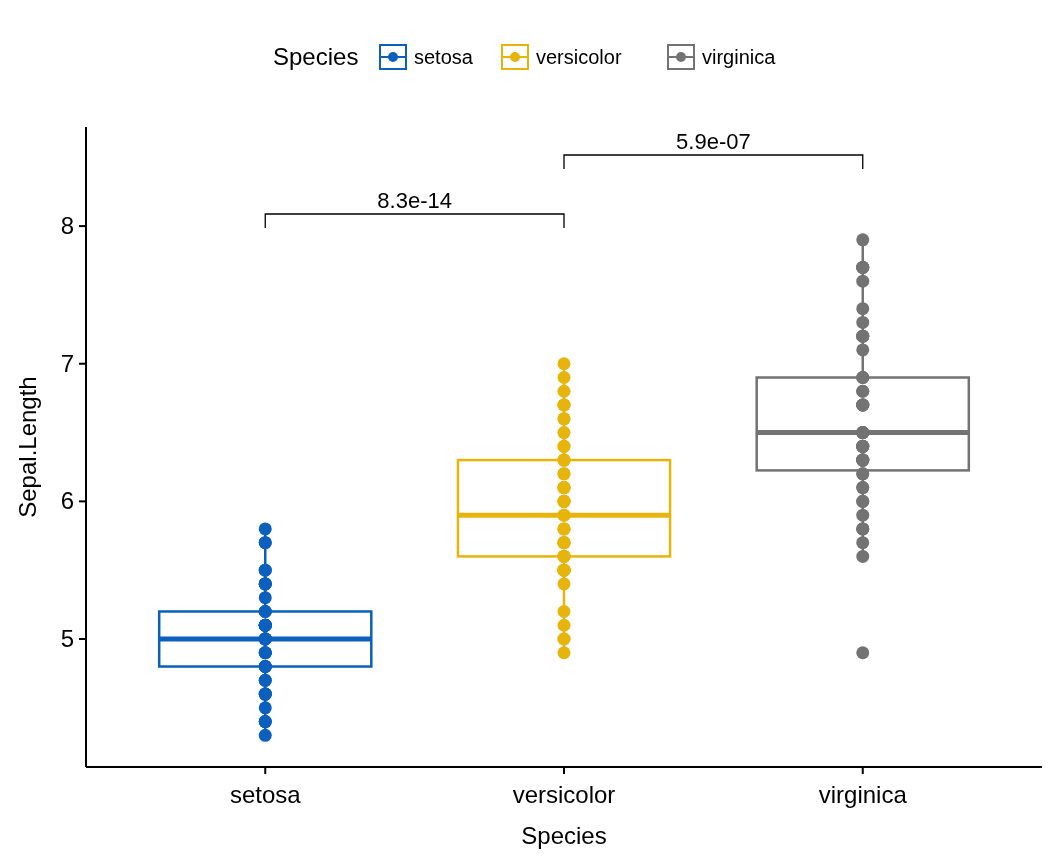 This screenshot has width=1056, height=864. I want to click on x-axis-title: Species, so click(564, 835).